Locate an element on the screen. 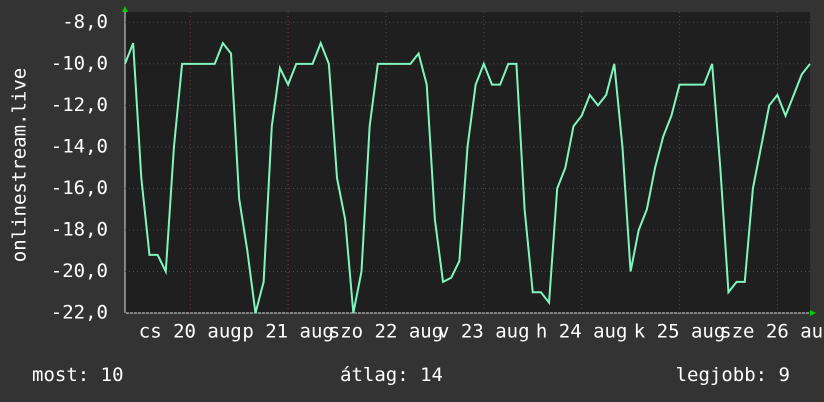 This screenshot has height=402, width=824. stat-text: átlag: is located at coordinates (374, 375).